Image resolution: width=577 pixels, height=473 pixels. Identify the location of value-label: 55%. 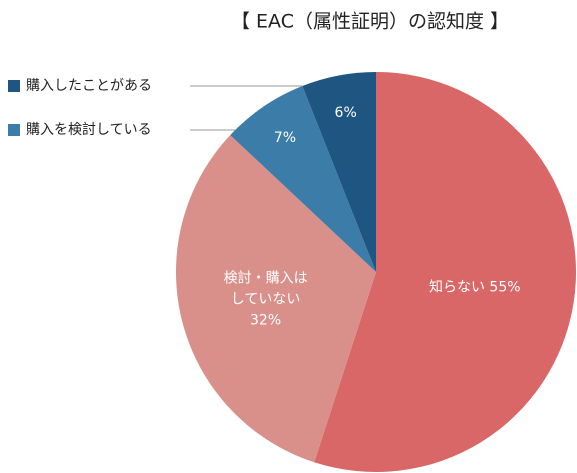
(505, 287).